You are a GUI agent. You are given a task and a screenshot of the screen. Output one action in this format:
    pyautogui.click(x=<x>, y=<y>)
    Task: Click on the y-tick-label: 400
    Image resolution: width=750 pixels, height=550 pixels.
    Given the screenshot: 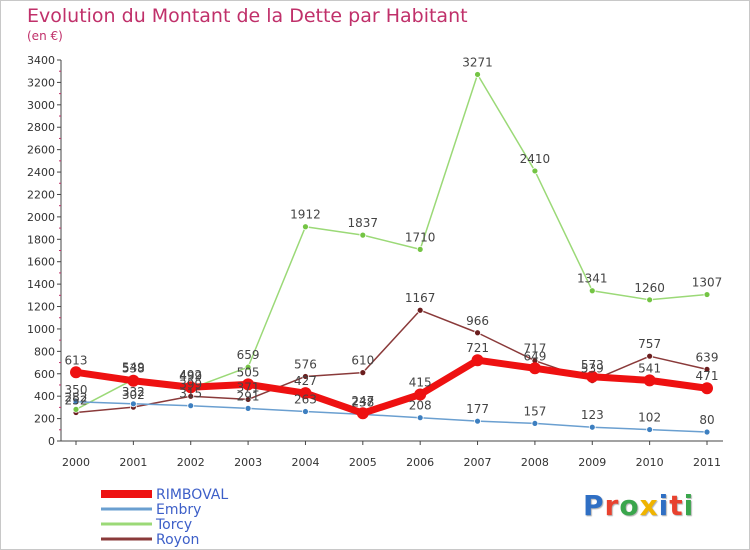 What is the action you would take?
    pyautogui.click(x=44, y=396)
    